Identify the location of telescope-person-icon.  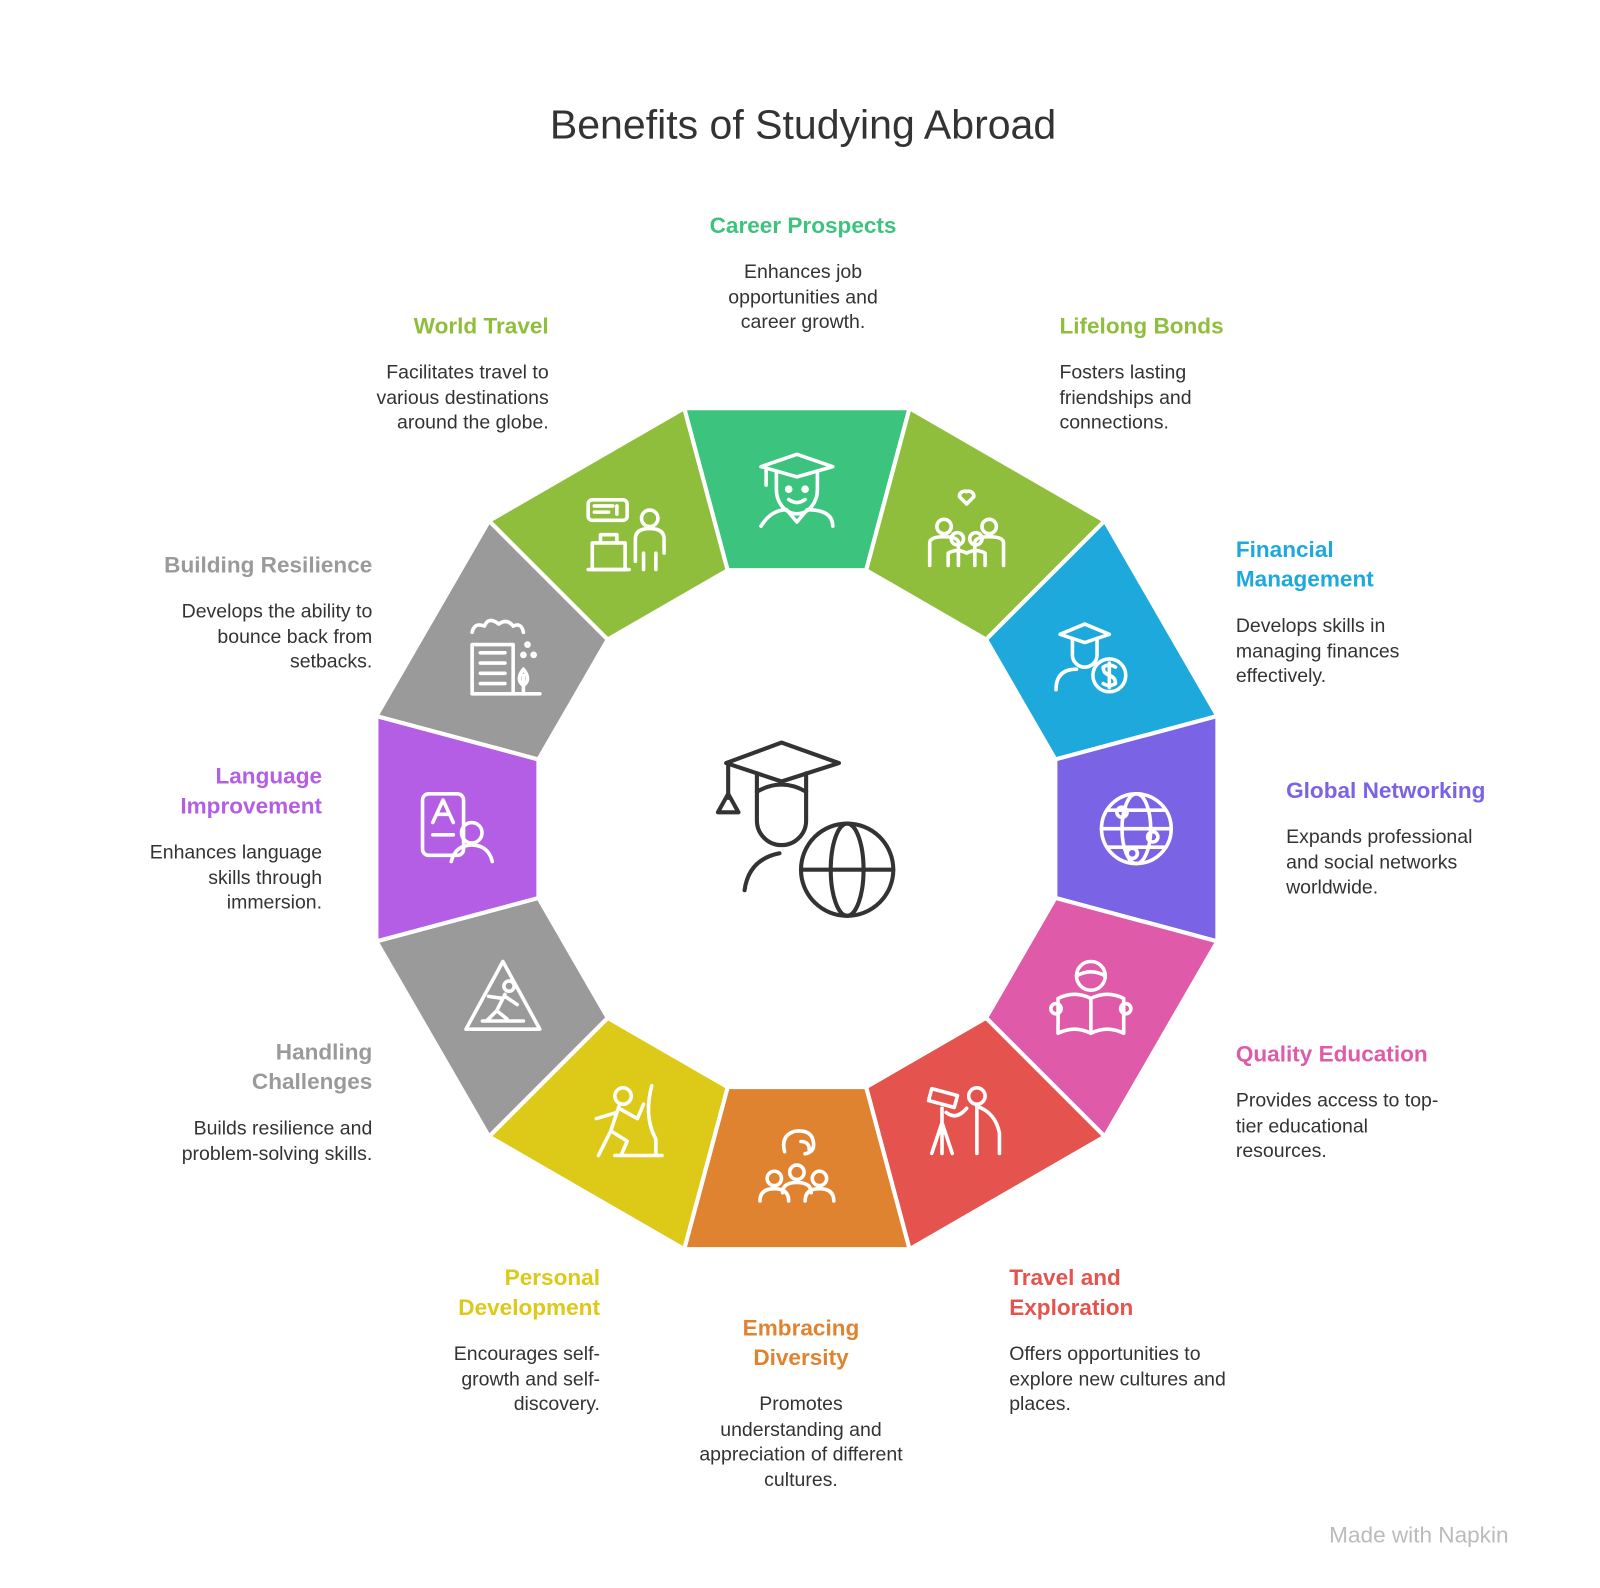
(964, 1121).